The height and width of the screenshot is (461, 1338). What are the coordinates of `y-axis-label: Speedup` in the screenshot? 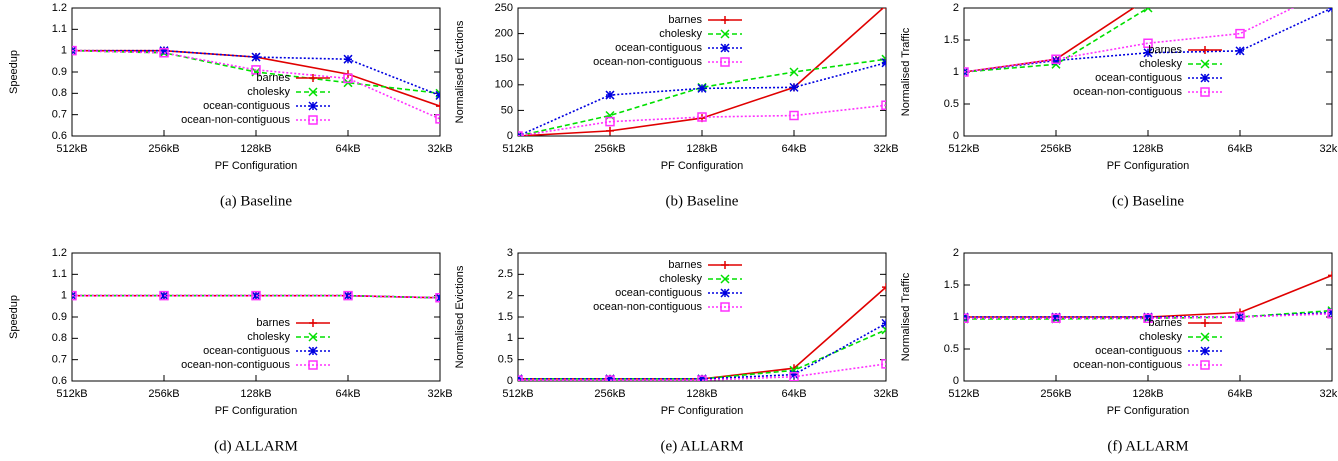 It's located at (14, 72).